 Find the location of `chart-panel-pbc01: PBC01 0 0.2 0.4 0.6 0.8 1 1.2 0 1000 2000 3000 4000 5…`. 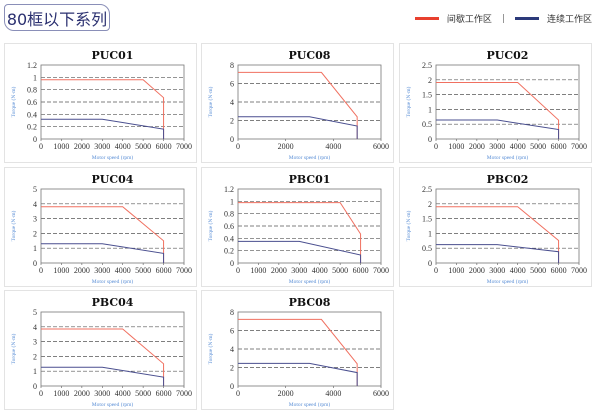

chart-panel-pbc01: PBC01 0 0.2 0.4 0.6 0.8 1 1.2 0 1000 2000 3000 4000 5… is located at coordinates (297, 227).